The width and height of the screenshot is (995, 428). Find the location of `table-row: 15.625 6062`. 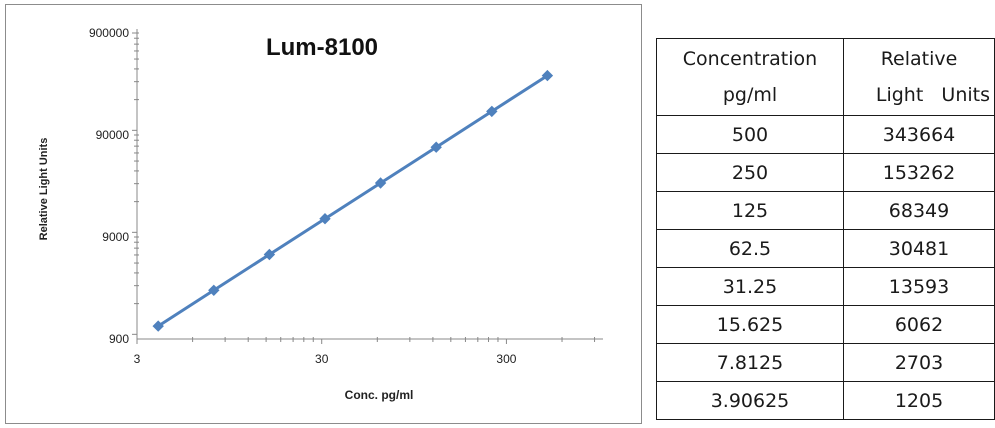

table-row: 15.625 6062 is located at coordinates (825, 324).